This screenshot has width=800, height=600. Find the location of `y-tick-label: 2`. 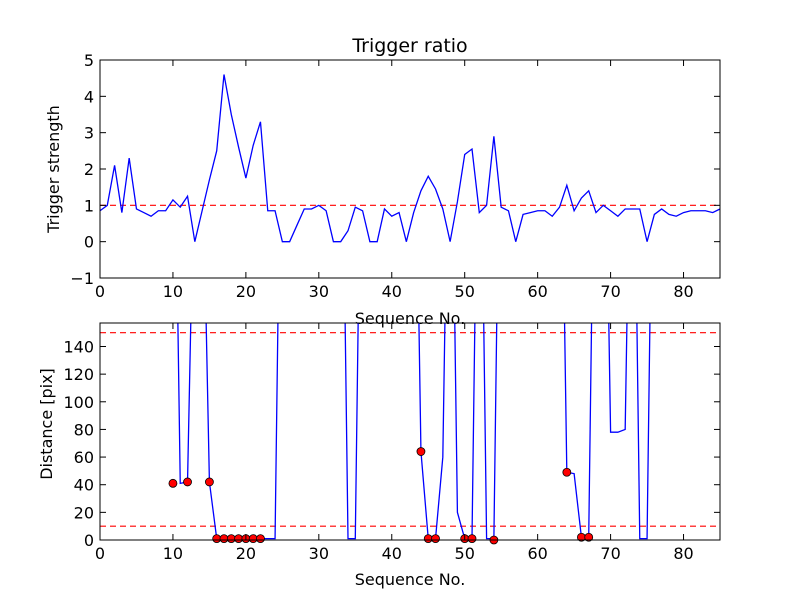

y-tick-label: 2 is located at coordinates (89, 169).